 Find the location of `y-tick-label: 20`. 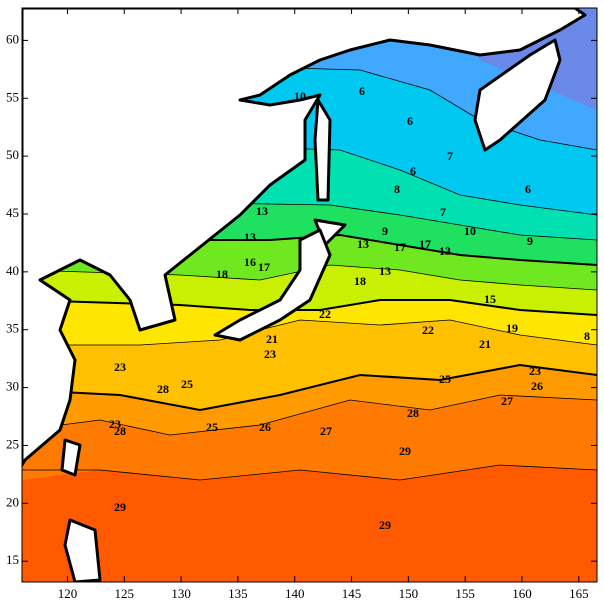

y-tick-label: 20 is located at coordinates (12, 501).